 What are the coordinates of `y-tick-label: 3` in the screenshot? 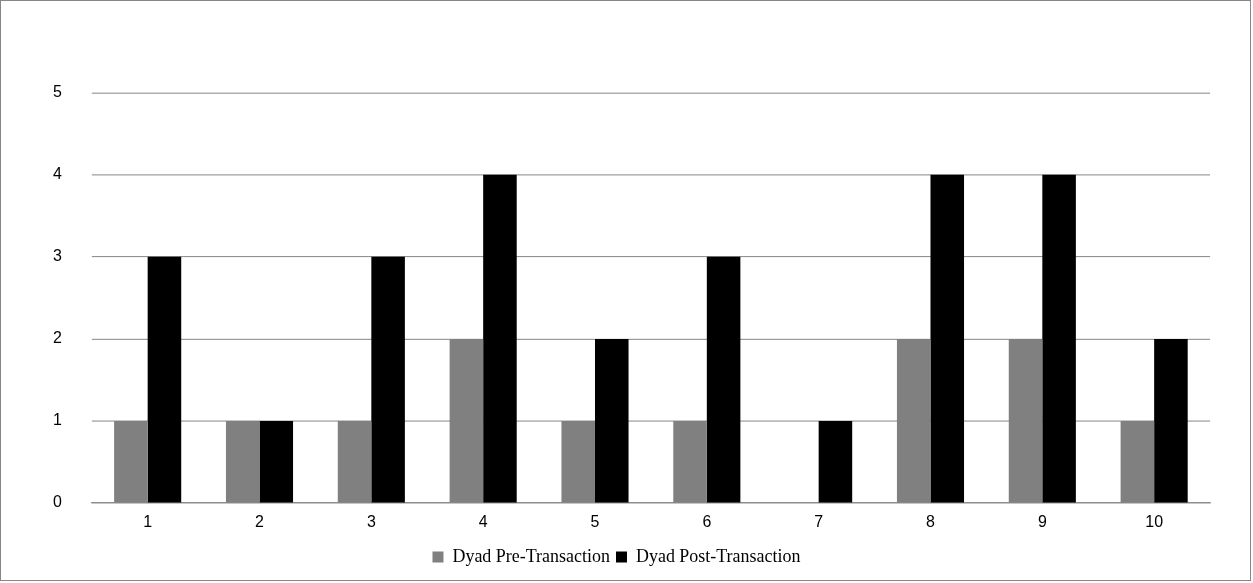 It's located at (57, 256).